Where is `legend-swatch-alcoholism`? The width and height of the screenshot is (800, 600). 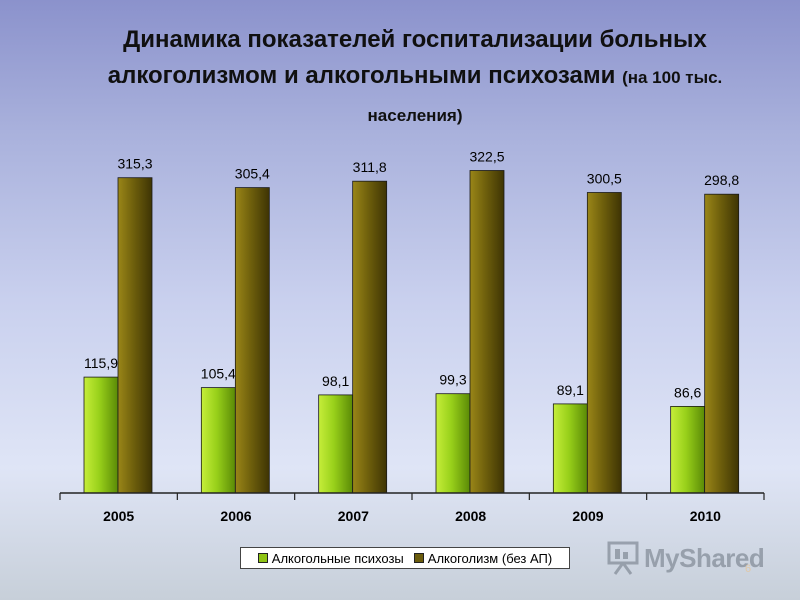
legend-swatch-alcoholism is located at coordinates (418, 558).